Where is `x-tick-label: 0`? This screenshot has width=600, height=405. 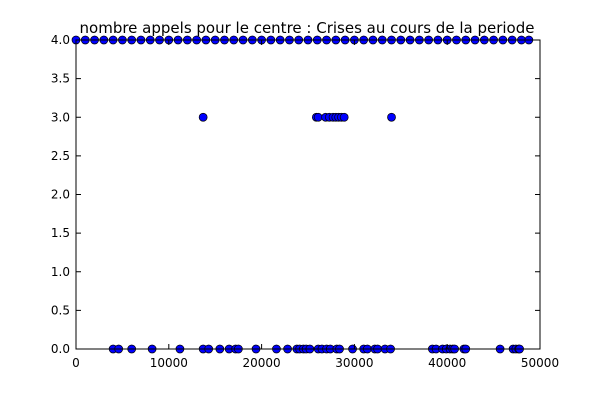
x-tick-label: 0 is located at coordinates (76, 363).